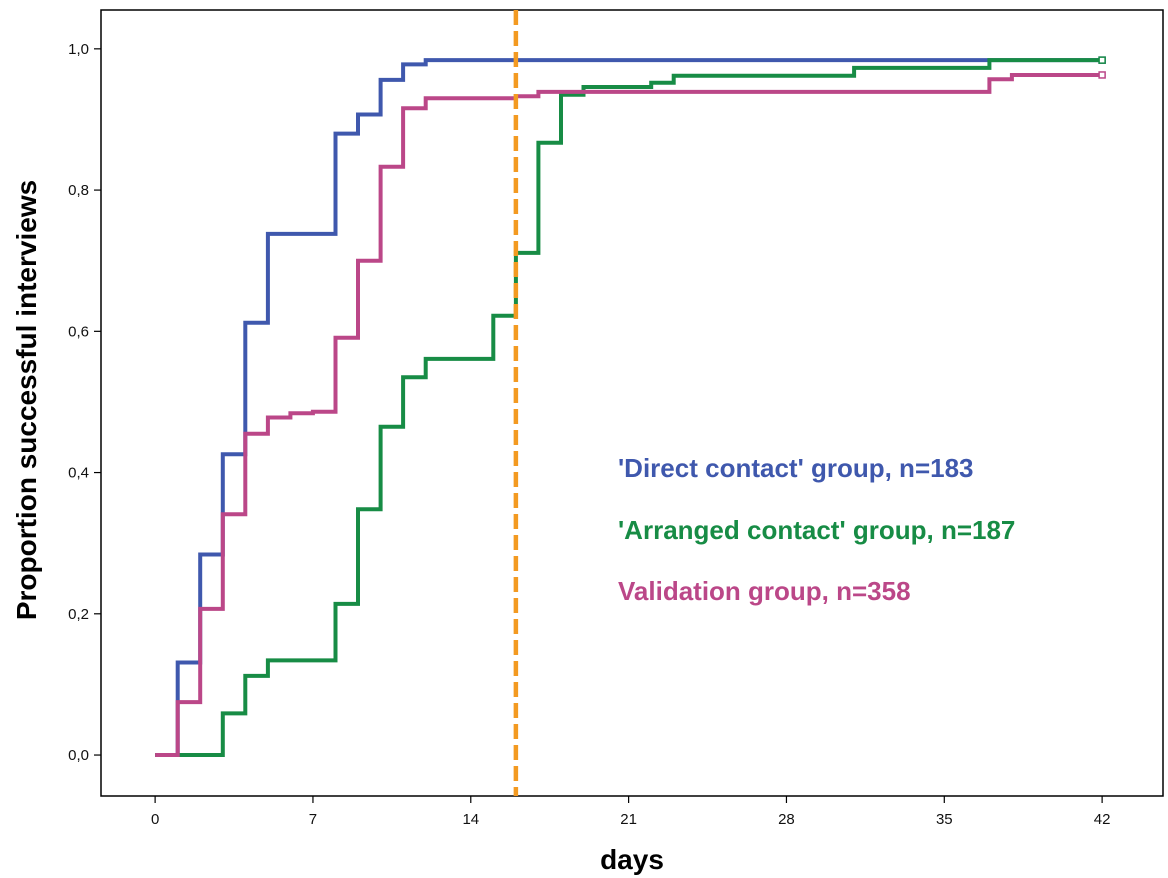  I want to click on x-tick-label: 7, so click(313, 819).